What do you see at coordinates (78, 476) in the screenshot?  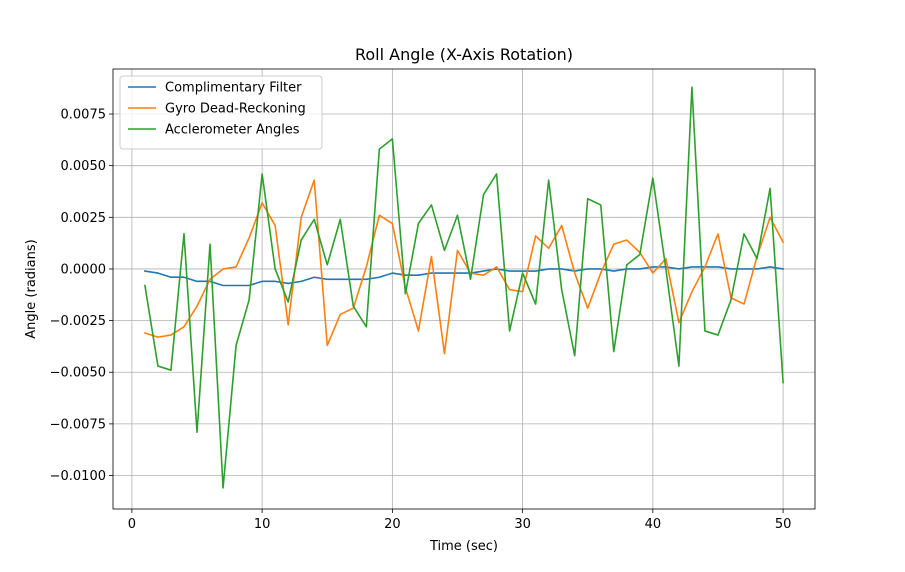 I see `y-tick-label: −0.0100` at bounding box center [78, 476].